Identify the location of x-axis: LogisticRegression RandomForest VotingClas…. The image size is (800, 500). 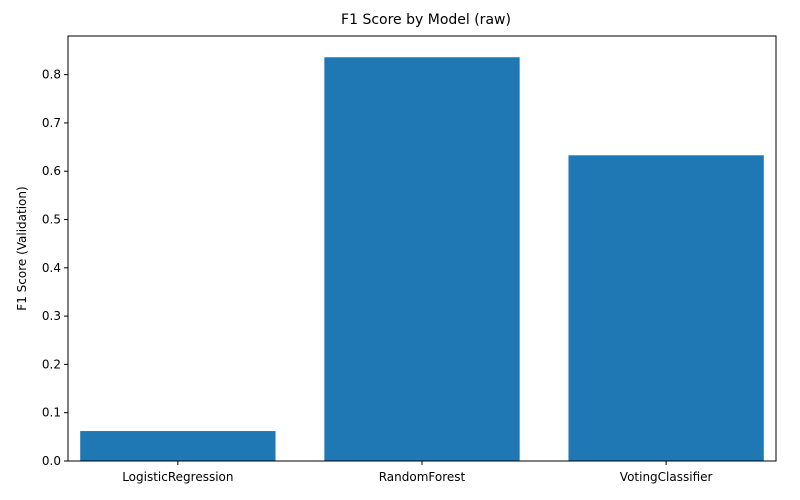
(417, 472).